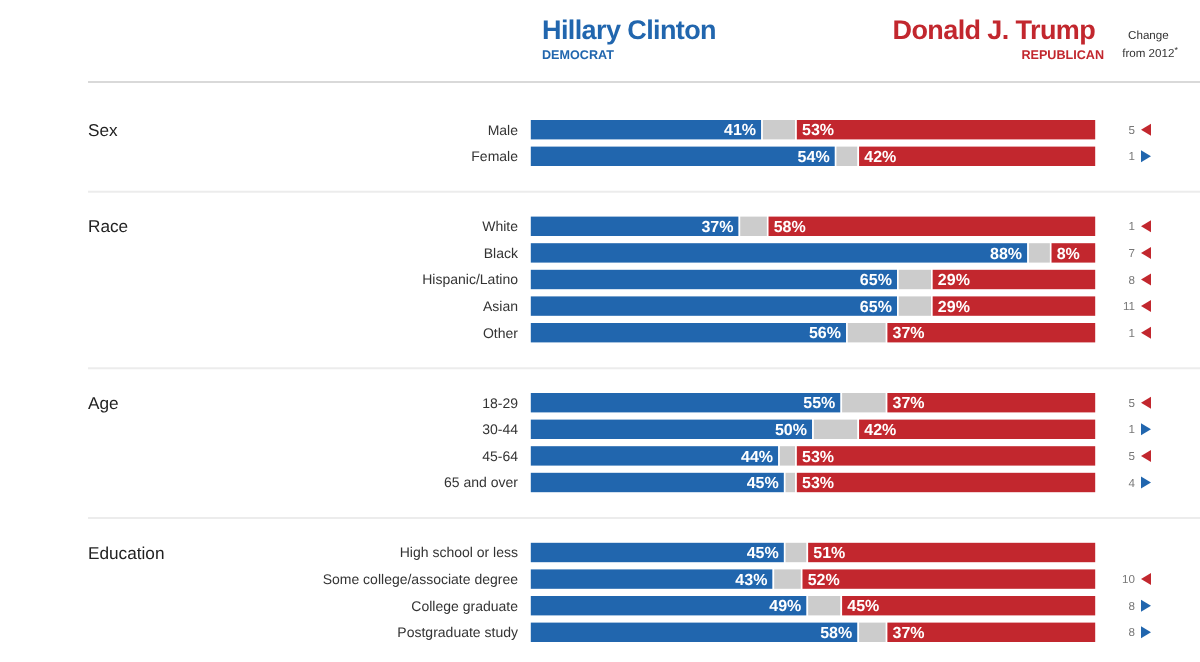  What do you see at coordinates (1006, 253) in the screenshot?
I see `data-label: 88%` at bounding box center [1006, 253].